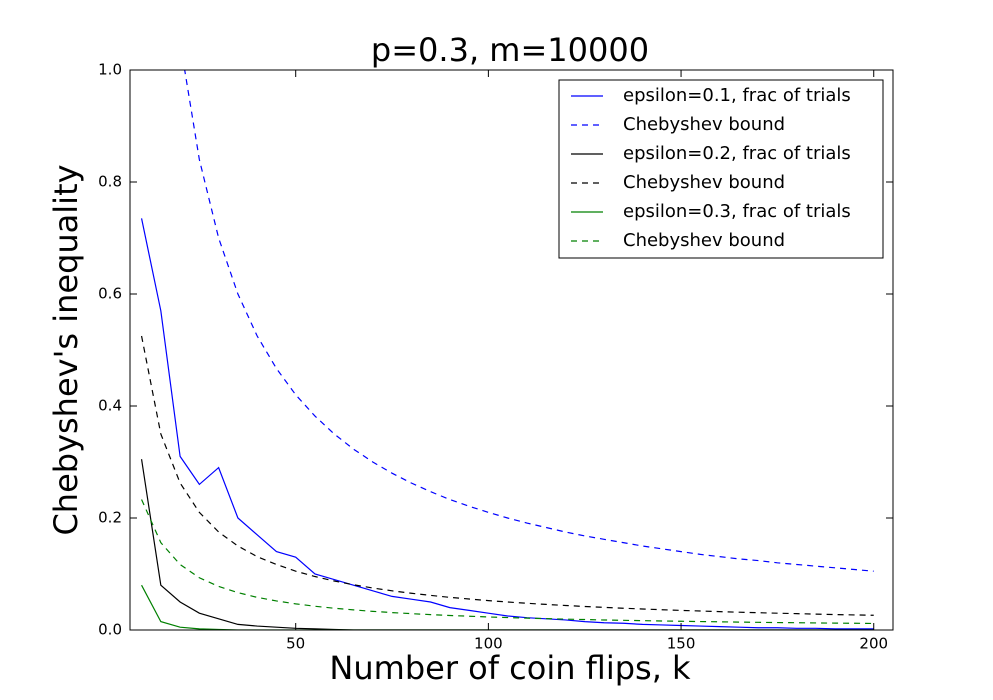  I want to click on y-axis-label: Chebyshev's inequality, so click(66, 349).